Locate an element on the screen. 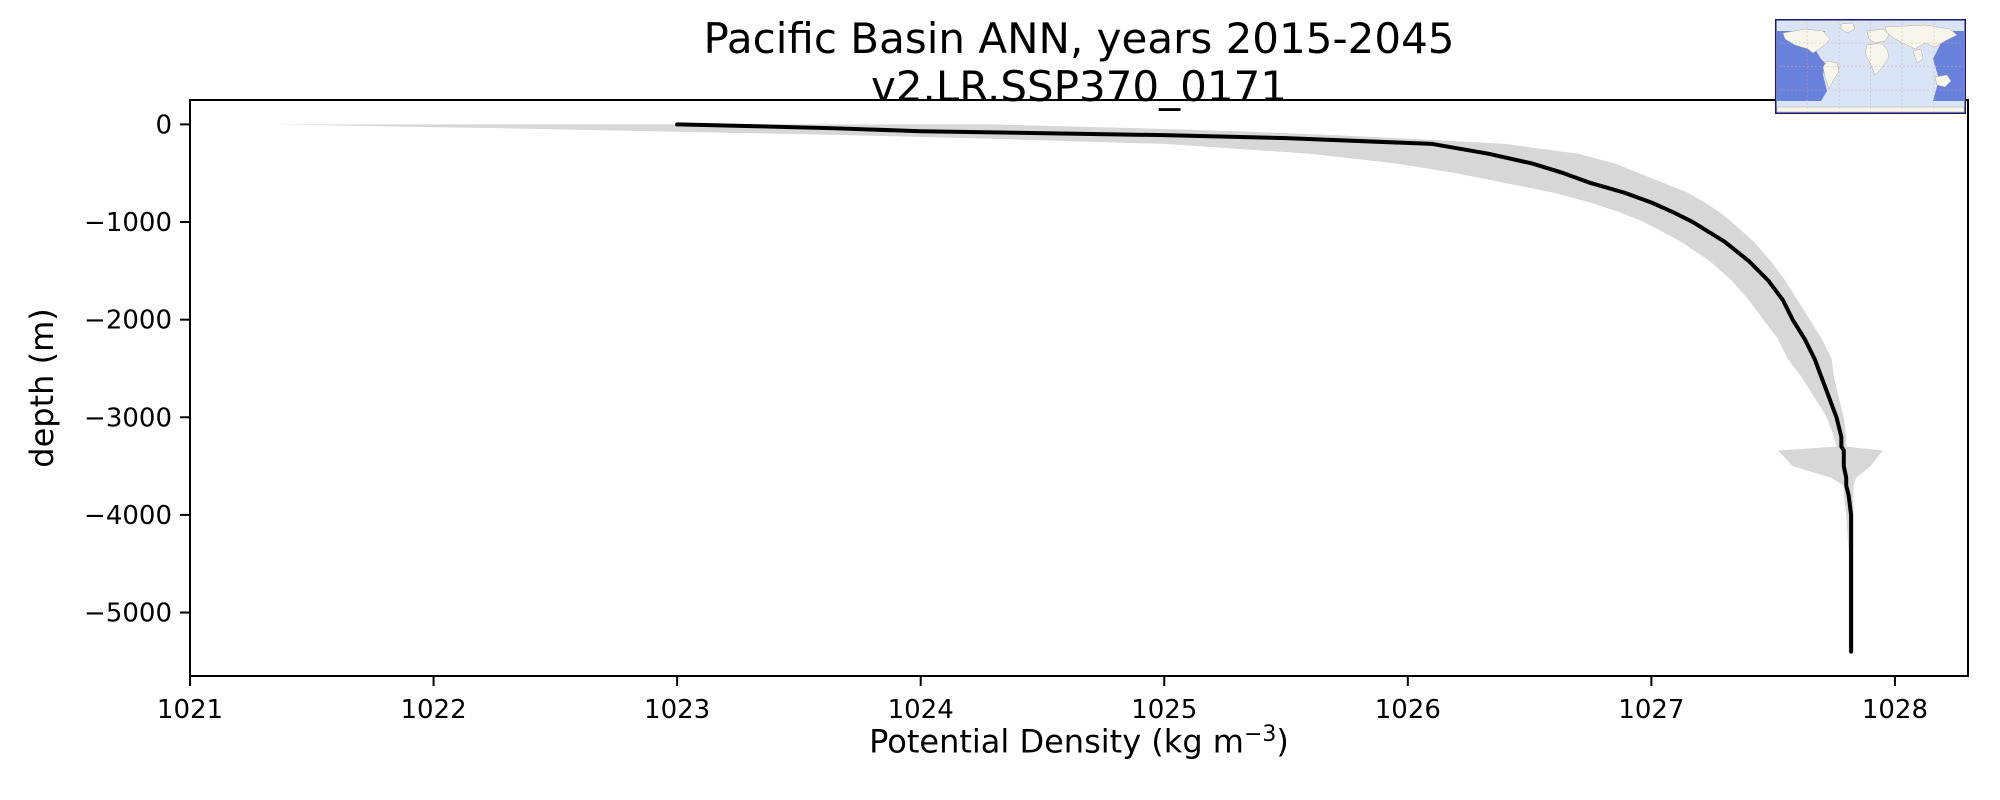 This screenshot has height=800, width=2000. x-tick-label: 1021 is located at coordinates (190, 710).